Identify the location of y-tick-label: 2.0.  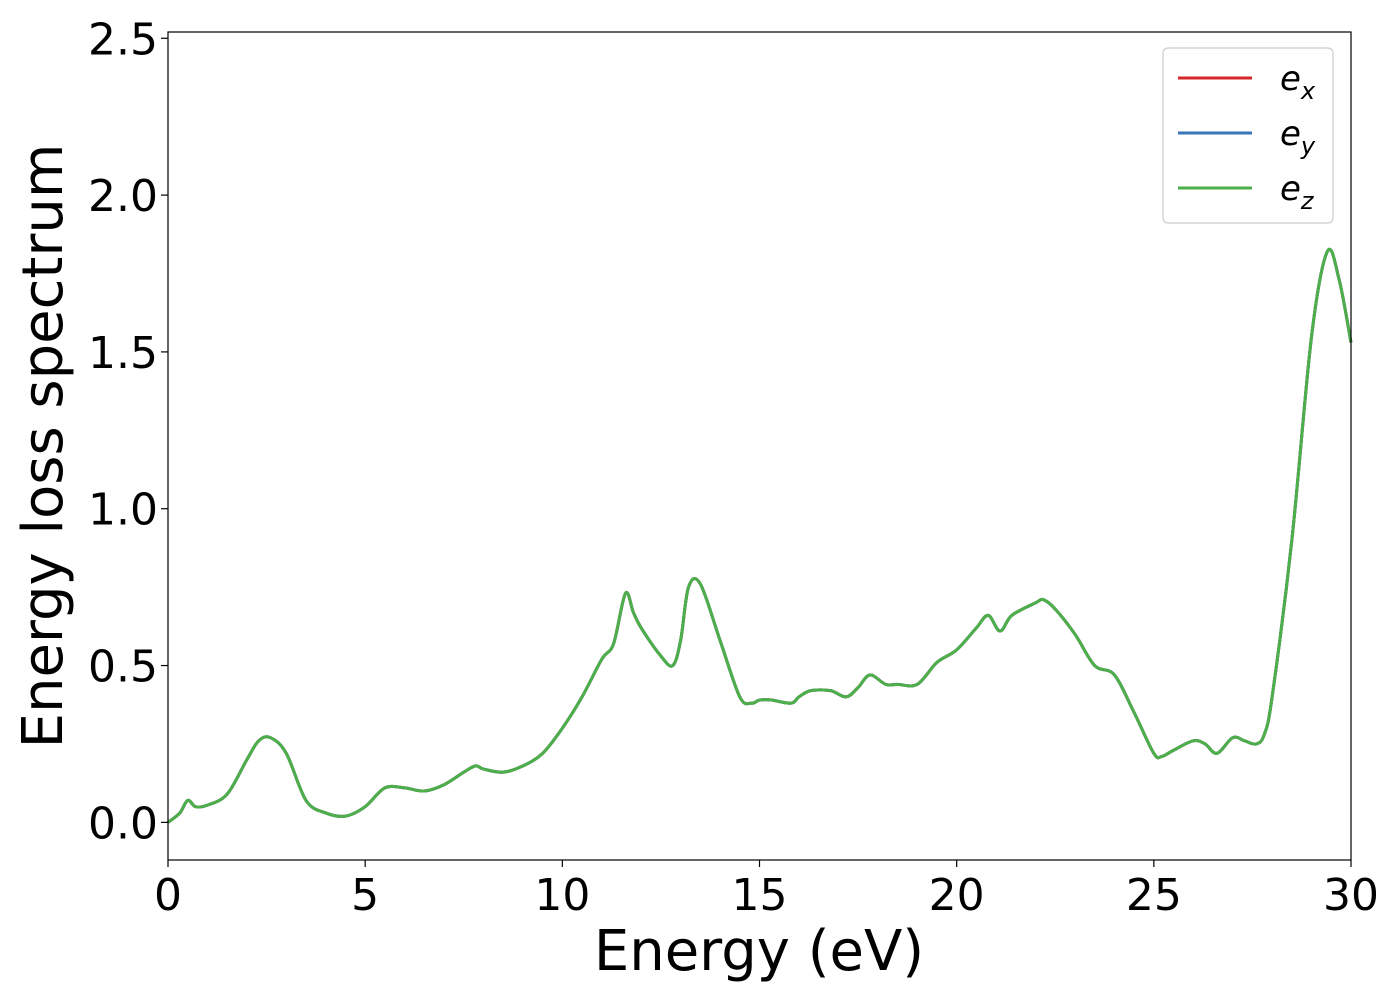
(123, 196).